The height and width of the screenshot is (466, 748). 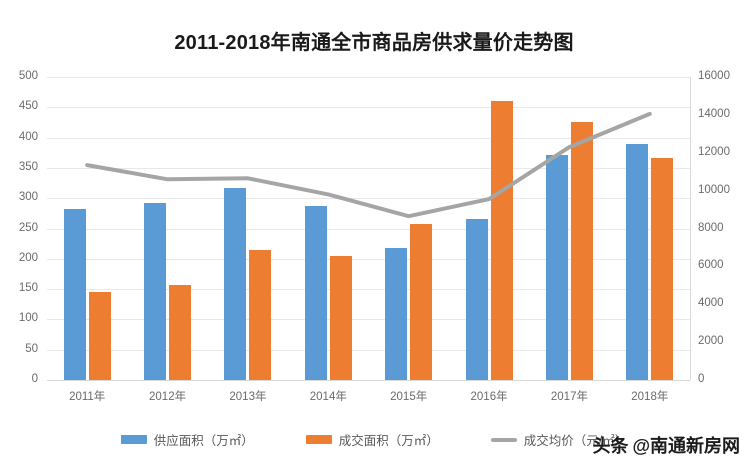 I want to click on y-axis-left-tick: 350, so click(x=28, y=166).